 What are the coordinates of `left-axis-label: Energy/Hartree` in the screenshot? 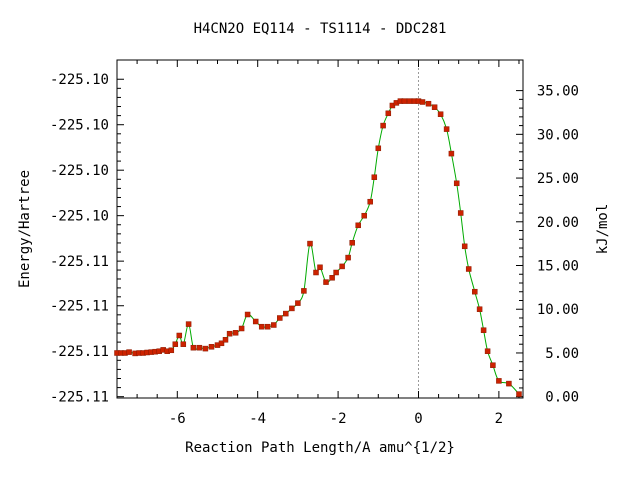 It's located at (25, 229).